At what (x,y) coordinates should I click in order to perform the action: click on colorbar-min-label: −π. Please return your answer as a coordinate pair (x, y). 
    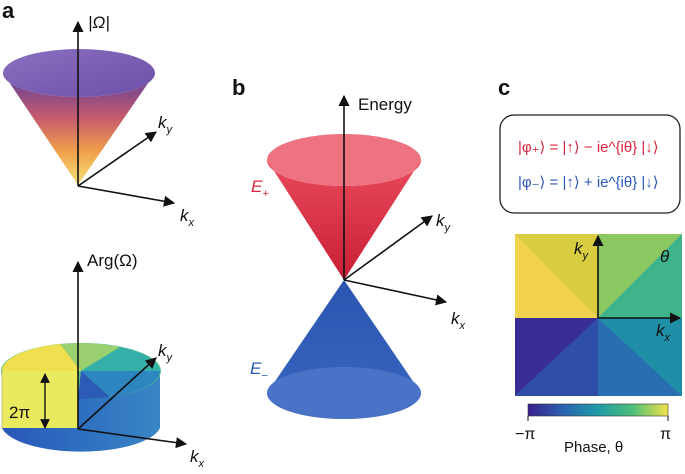
    Looking at the image, I should click on (525, 434).